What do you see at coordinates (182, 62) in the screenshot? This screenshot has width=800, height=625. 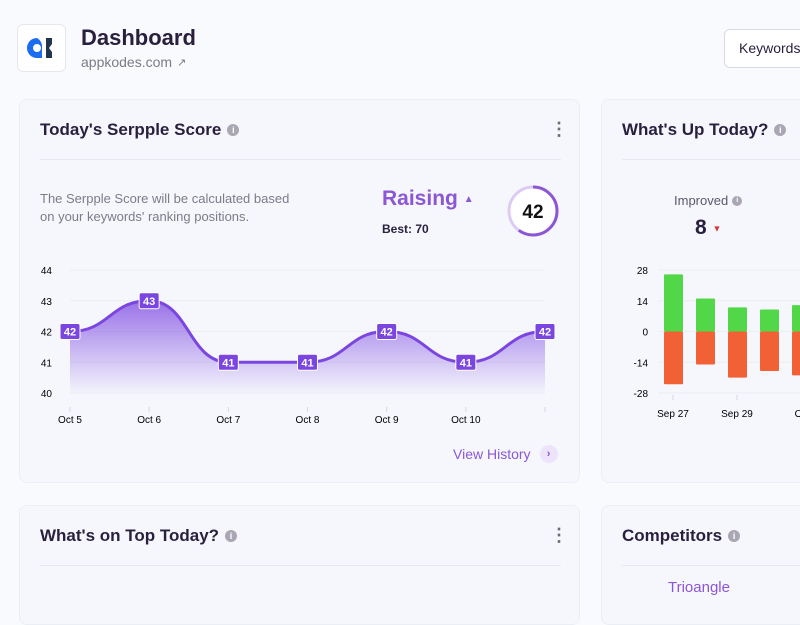 I see `external-link-icon: ↗` at bounding box center [182, 62].